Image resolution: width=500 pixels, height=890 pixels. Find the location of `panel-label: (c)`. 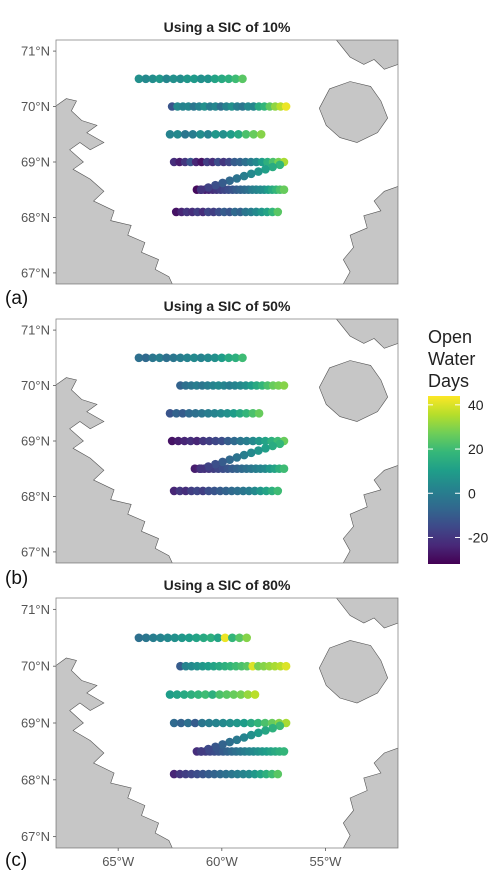

panel-label: (c) is located at coordinates (16, 860).